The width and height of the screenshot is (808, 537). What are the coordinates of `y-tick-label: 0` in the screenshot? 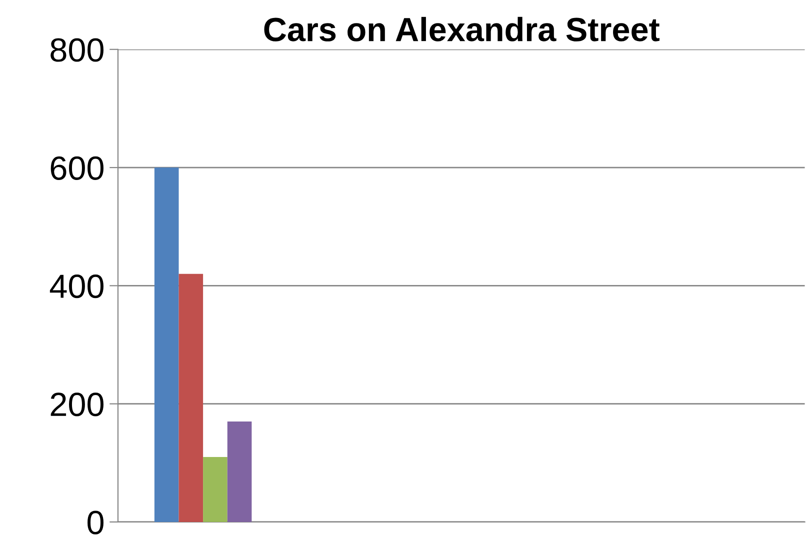 It's located at (96, 522).